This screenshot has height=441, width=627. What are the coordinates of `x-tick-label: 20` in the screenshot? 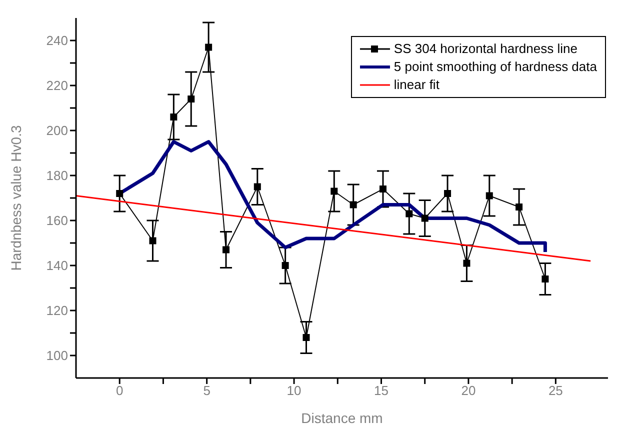 It's located at (468, 390).